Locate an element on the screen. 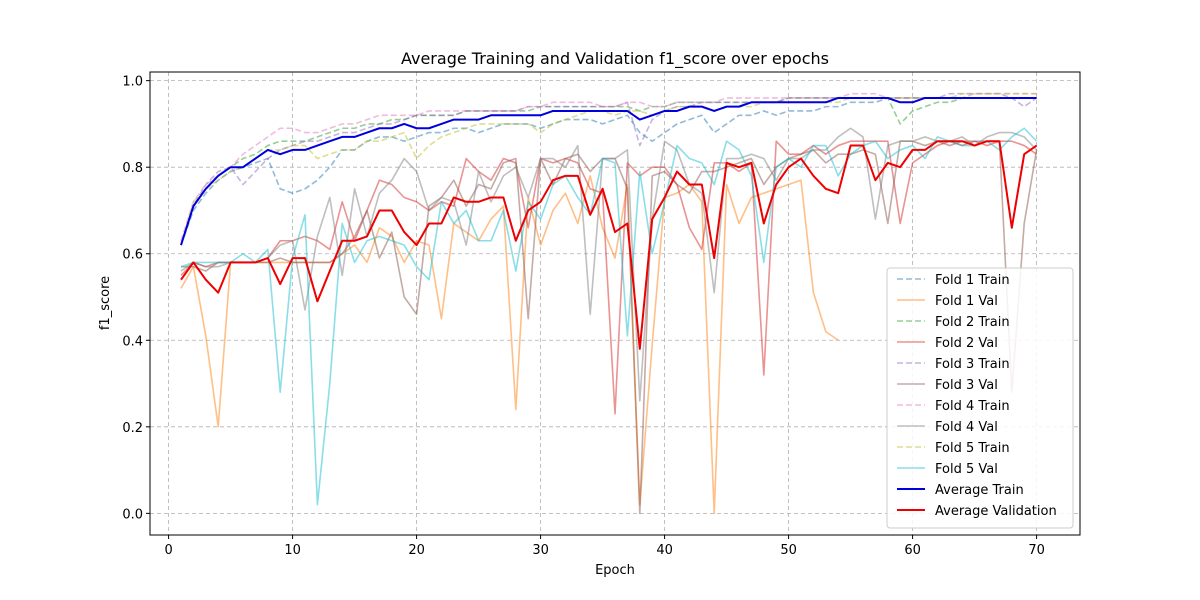 The height and width of the screenshot is (600, 1200). legend-label-average-train: Average Train is located at coordinates (979, 490).